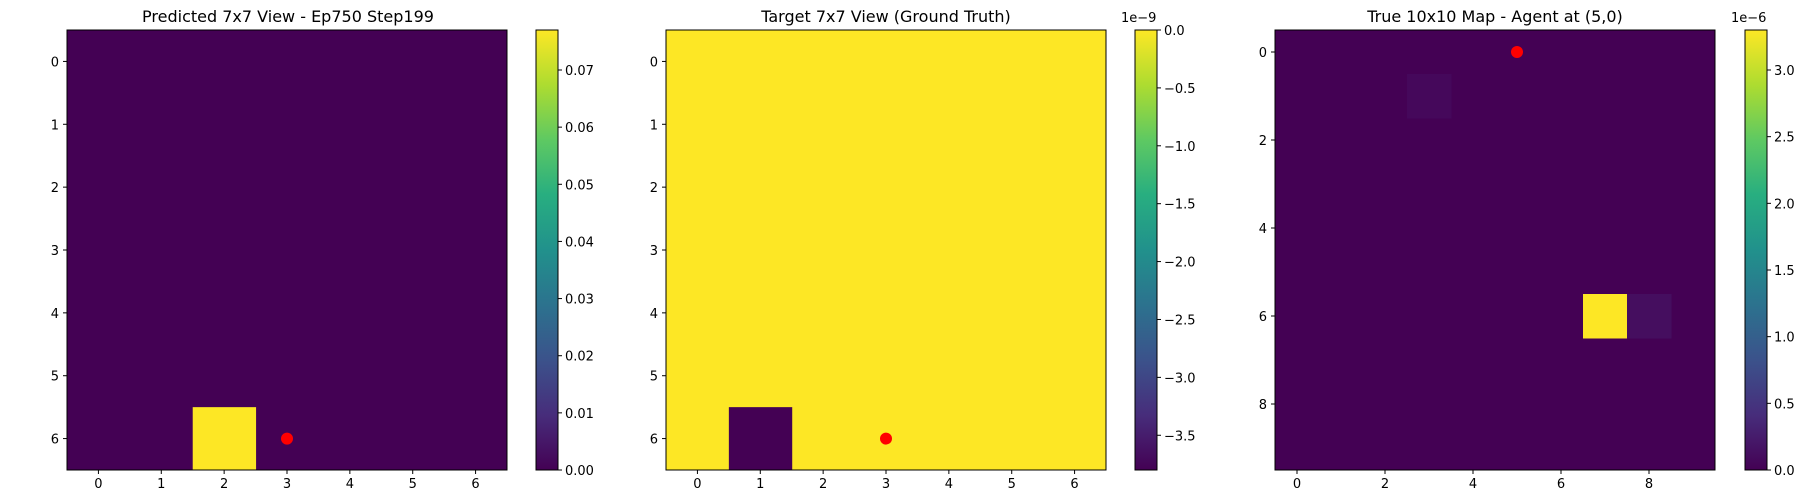  Describe the element at coordinates (288, 16) in the screenshot. I see `chart-title: Predicted 7x7 View - Ep750 Step199` at that location.